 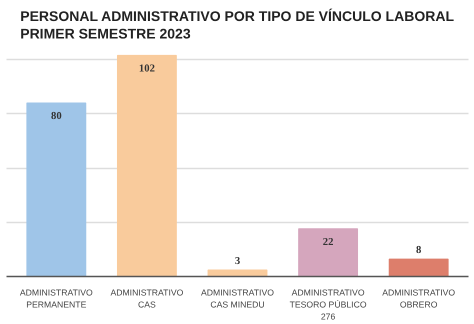 I want to click on x-tick-label: ADMINISTRATIVO TESORO PÚBLICO 276, so click(x=328, y=305).